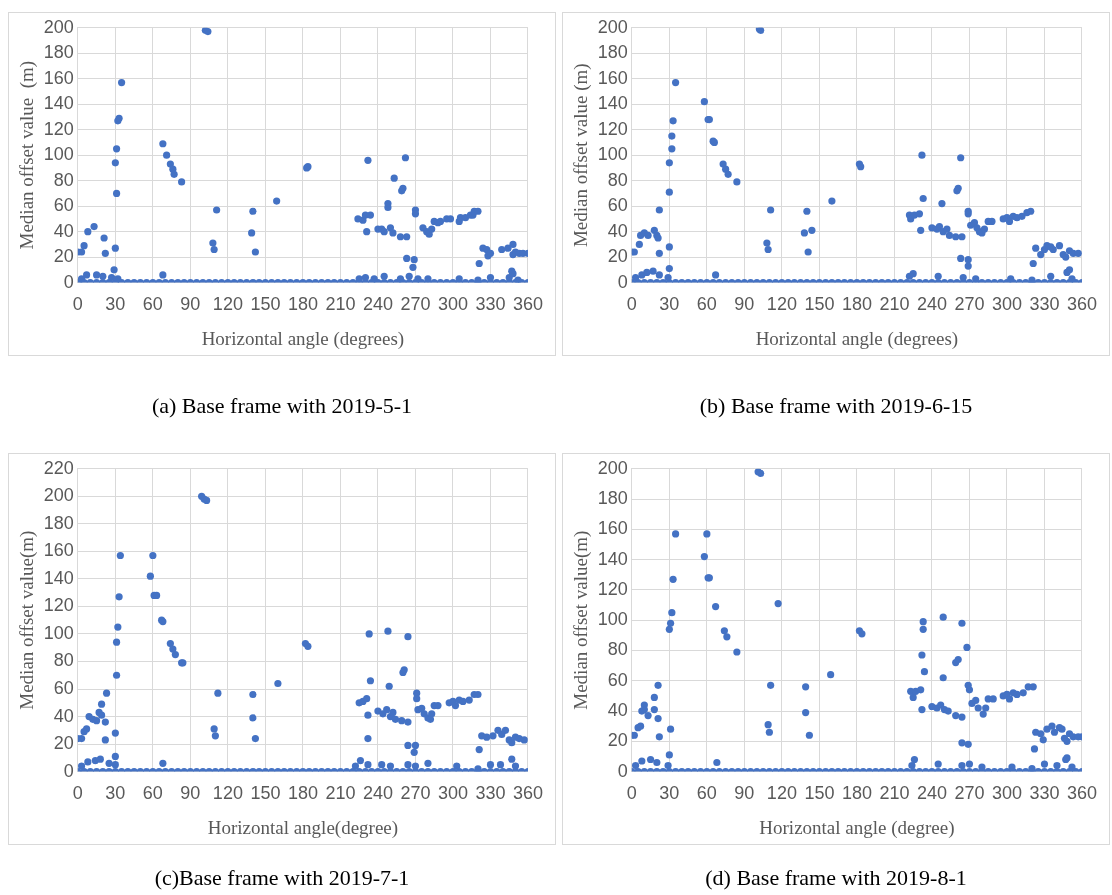  I want to click on text: (c)Base frame with 2019-7-1, so click(282, 878).